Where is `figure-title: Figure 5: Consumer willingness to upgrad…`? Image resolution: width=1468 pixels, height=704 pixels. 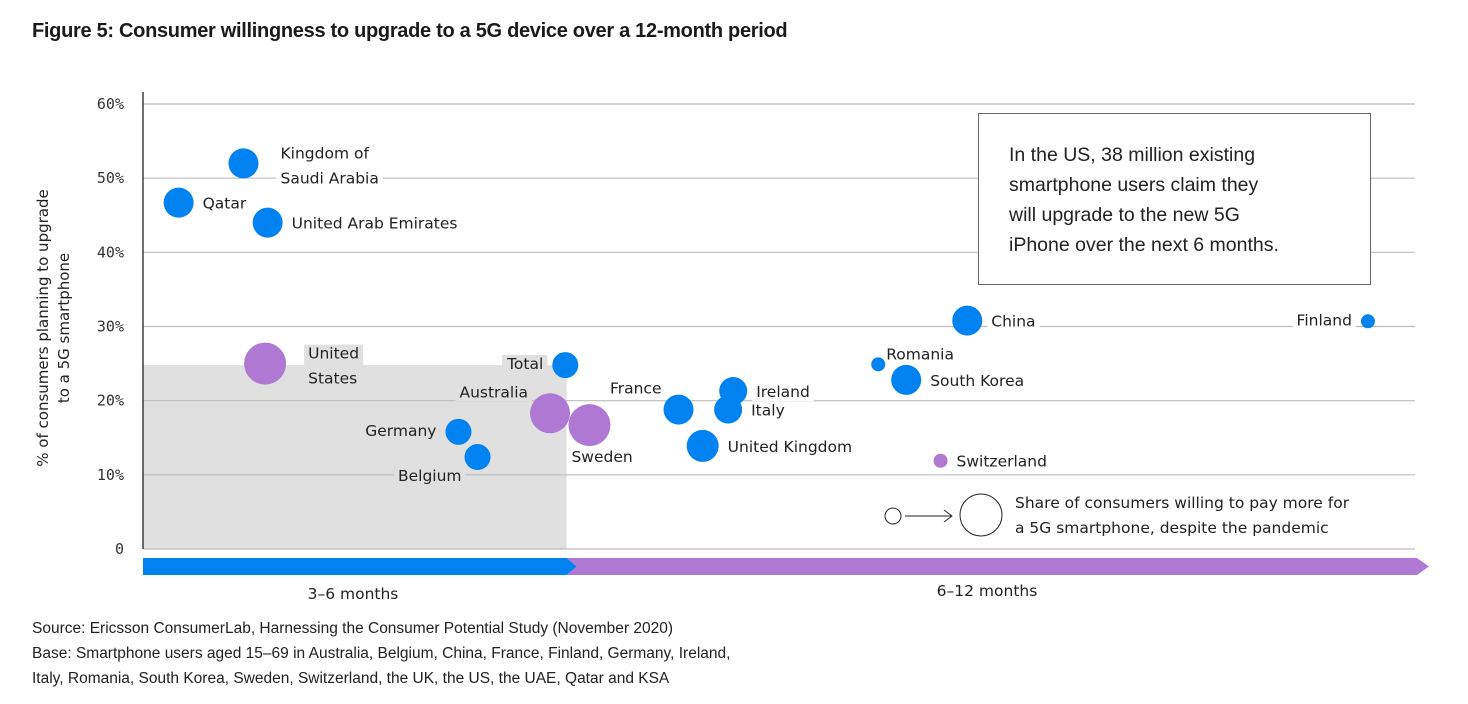
figure-title: Figure 5: Consumer willingness to upgrad… is located at coordinates (410, 31).